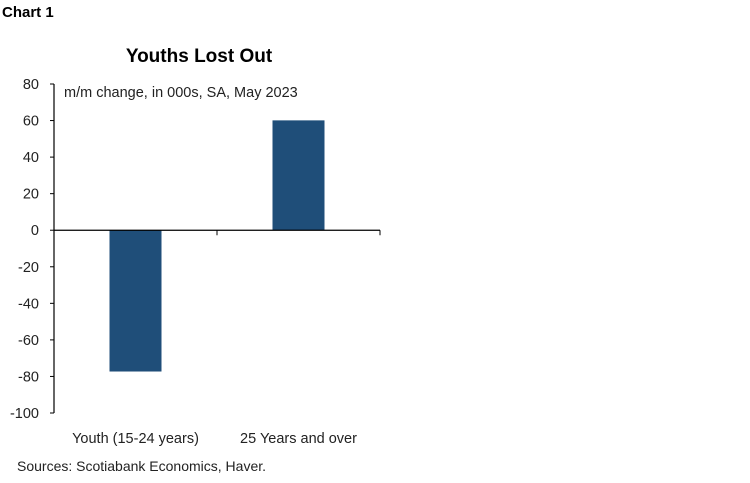 The width and height of the screenshot is (750, 483). Describe the element at coordinates (35, 231) in the screenshot. I see `y-tick-label: 0` at that location.